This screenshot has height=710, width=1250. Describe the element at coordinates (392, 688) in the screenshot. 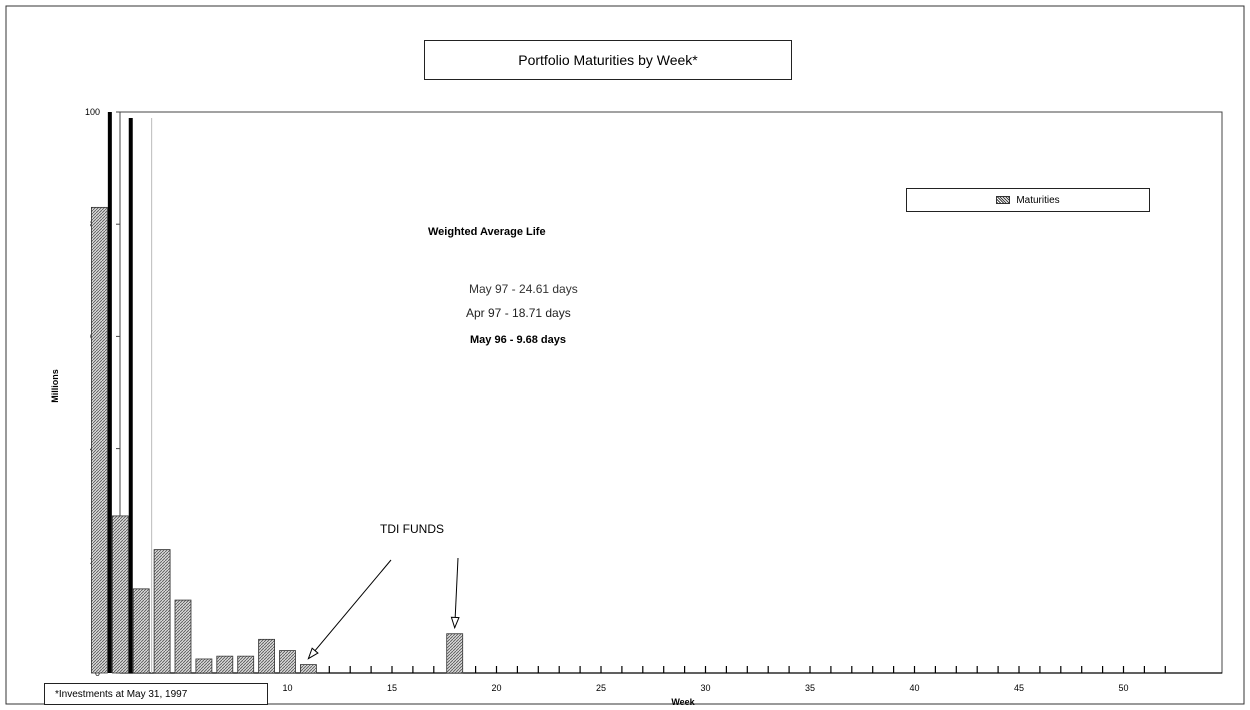

I see `x-tick-label: 15` at that location.